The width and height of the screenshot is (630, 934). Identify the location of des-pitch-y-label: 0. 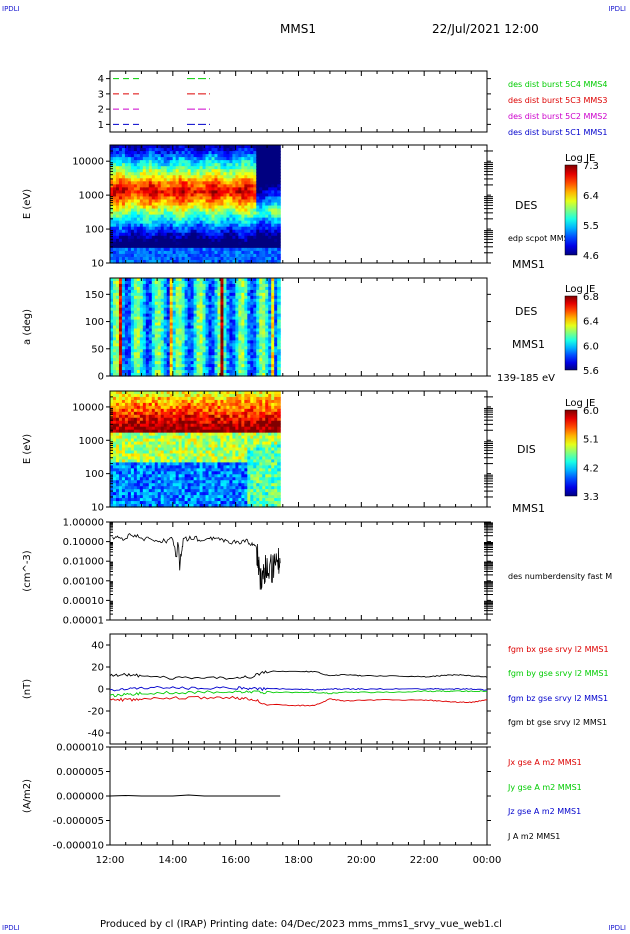
(101, 377).